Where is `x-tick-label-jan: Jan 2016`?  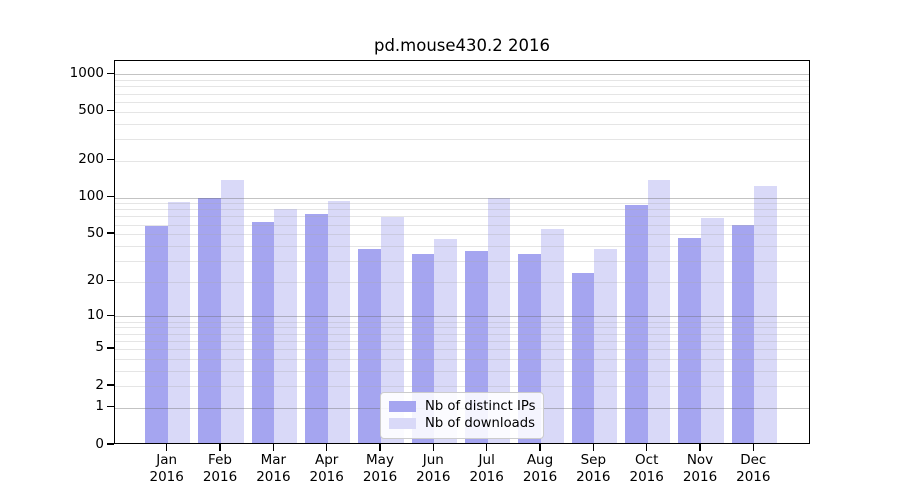 x-tick-label-jan: Jan 2016 is located at coordinates (167, 468).